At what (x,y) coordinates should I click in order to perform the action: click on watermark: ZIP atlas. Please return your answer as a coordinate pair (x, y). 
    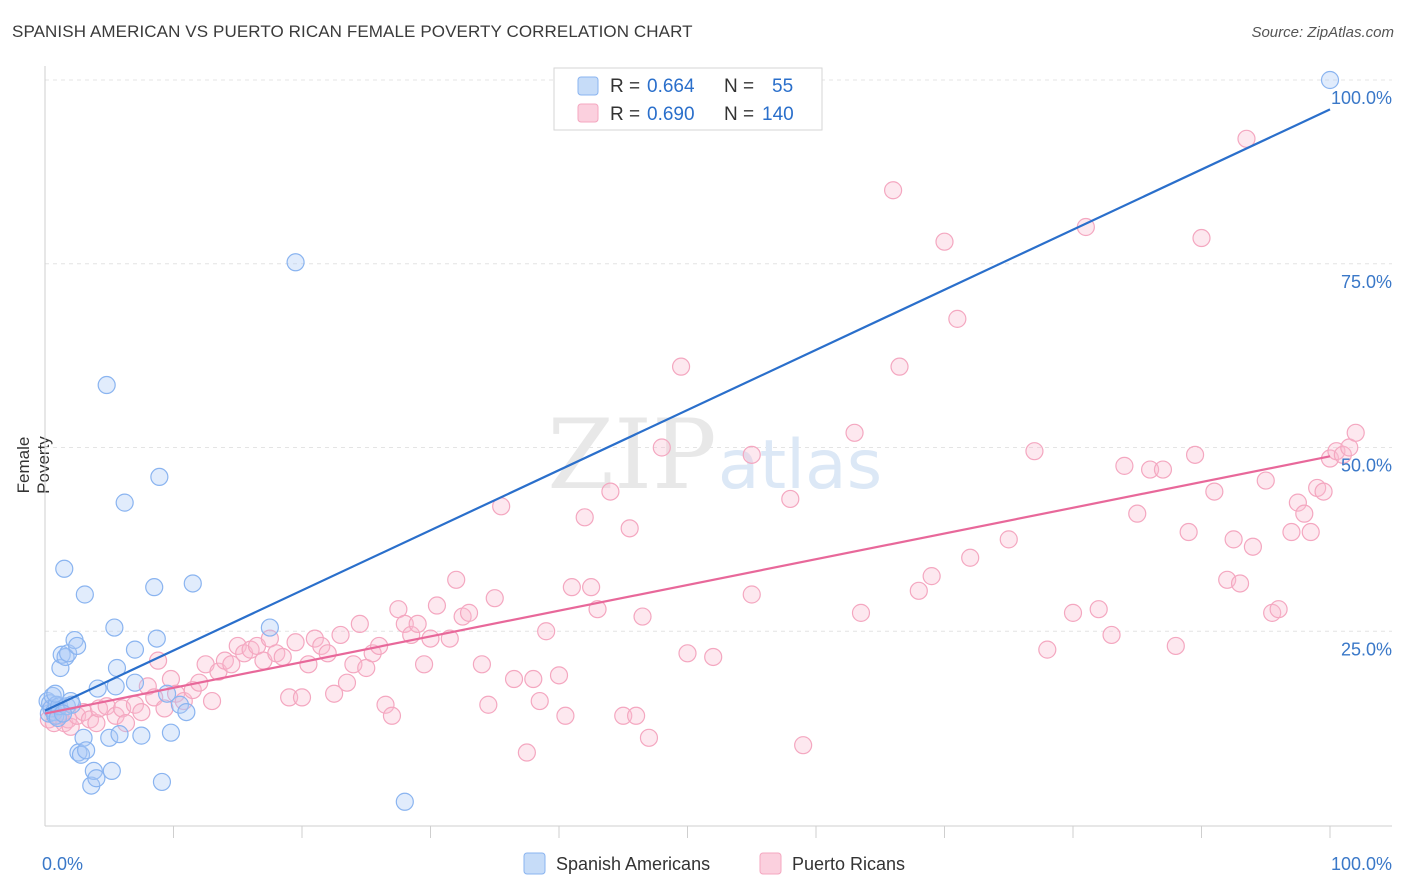
    Looking at the image, I should click on (714, 455).